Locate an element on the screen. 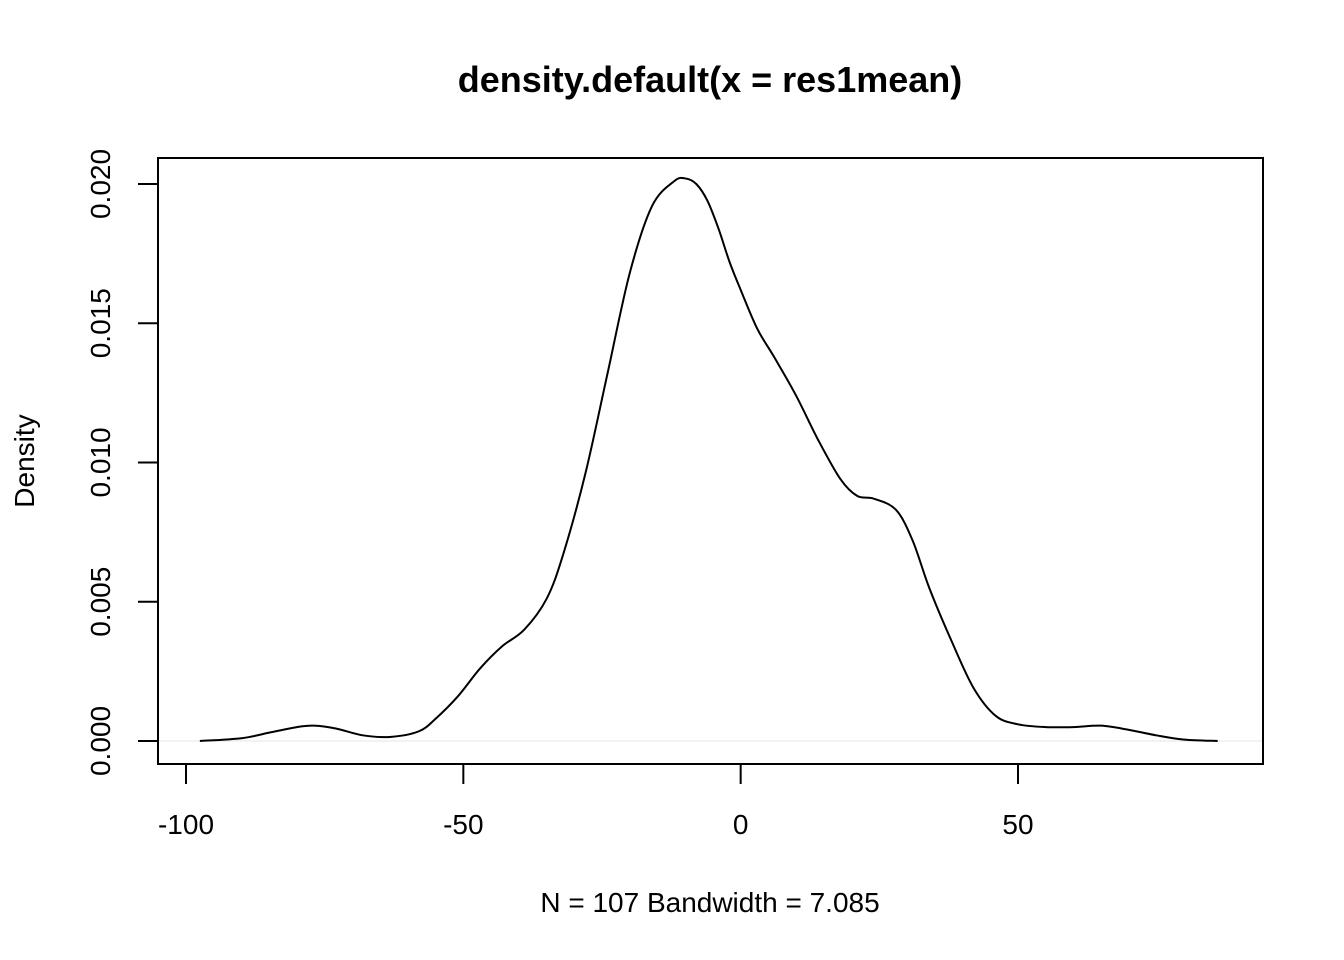  y-axis-label: Density is located at coordinates (24, 460).